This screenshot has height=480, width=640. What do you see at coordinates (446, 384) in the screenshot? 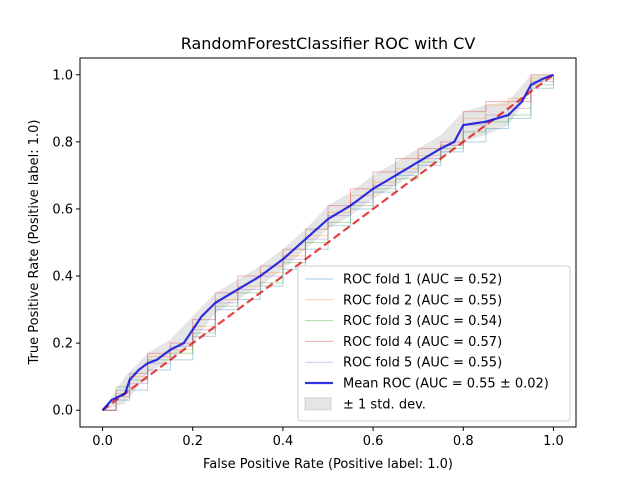
I see `legend-label: Mean ROC (AUC = 0.55 ± 0.02)` at bounding box center [446, 384].